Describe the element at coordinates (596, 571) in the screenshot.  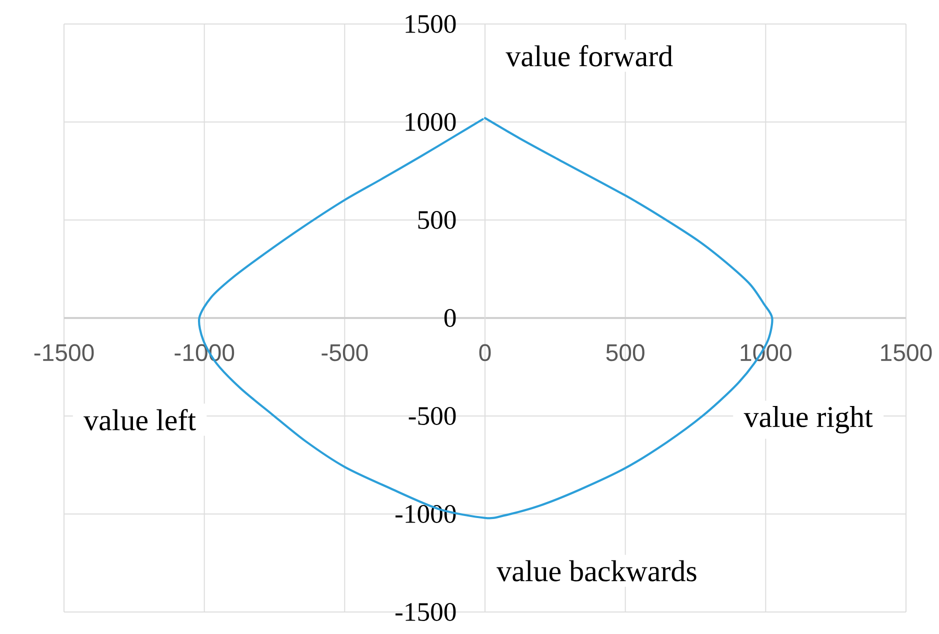
I see `annotation: value backwards` at that location.